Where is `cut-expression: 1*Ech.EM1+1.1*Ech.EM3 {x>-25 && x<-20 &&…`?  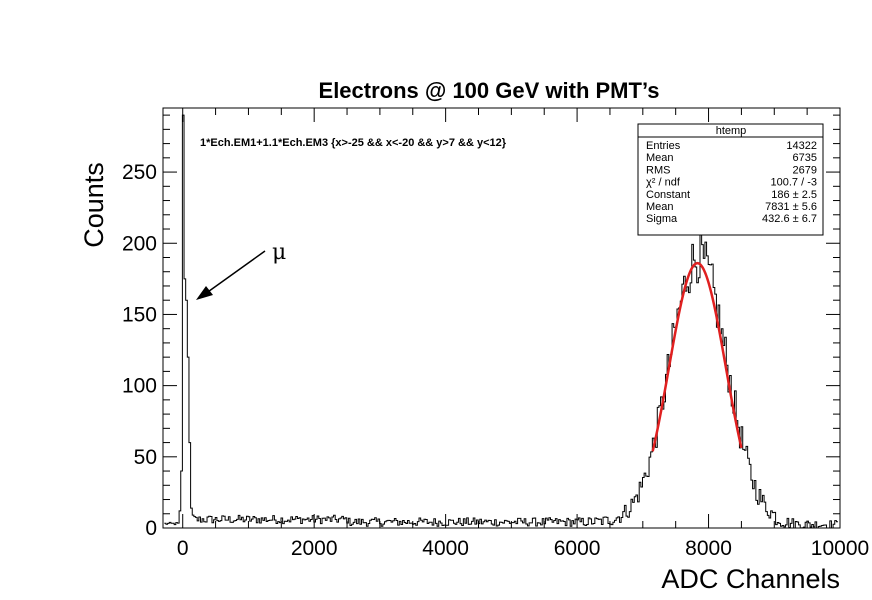 cut-expression: 1*Ech.EM1+1.1*Ech.EM3 {x>-25 && x<-20 &&… is located at coordinates (353, 143).